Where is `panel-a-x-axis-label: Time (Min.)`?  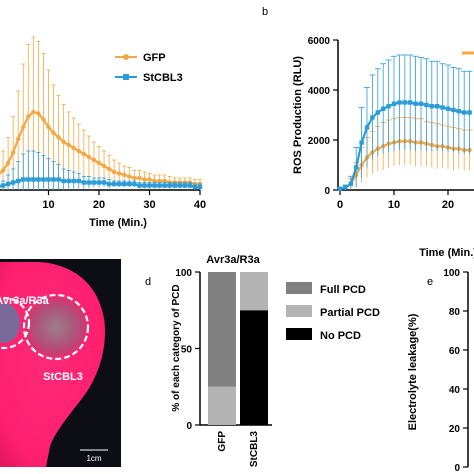
panel-a-x-axis-label: Time (Min.) is located at coordinates (118, 223).